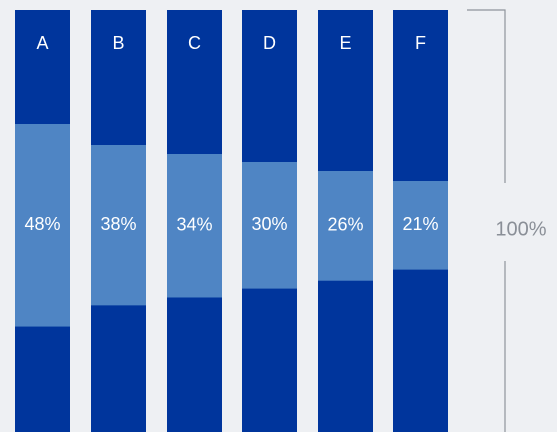  I want to click on value-label-c: 34%, so click(194, 224).